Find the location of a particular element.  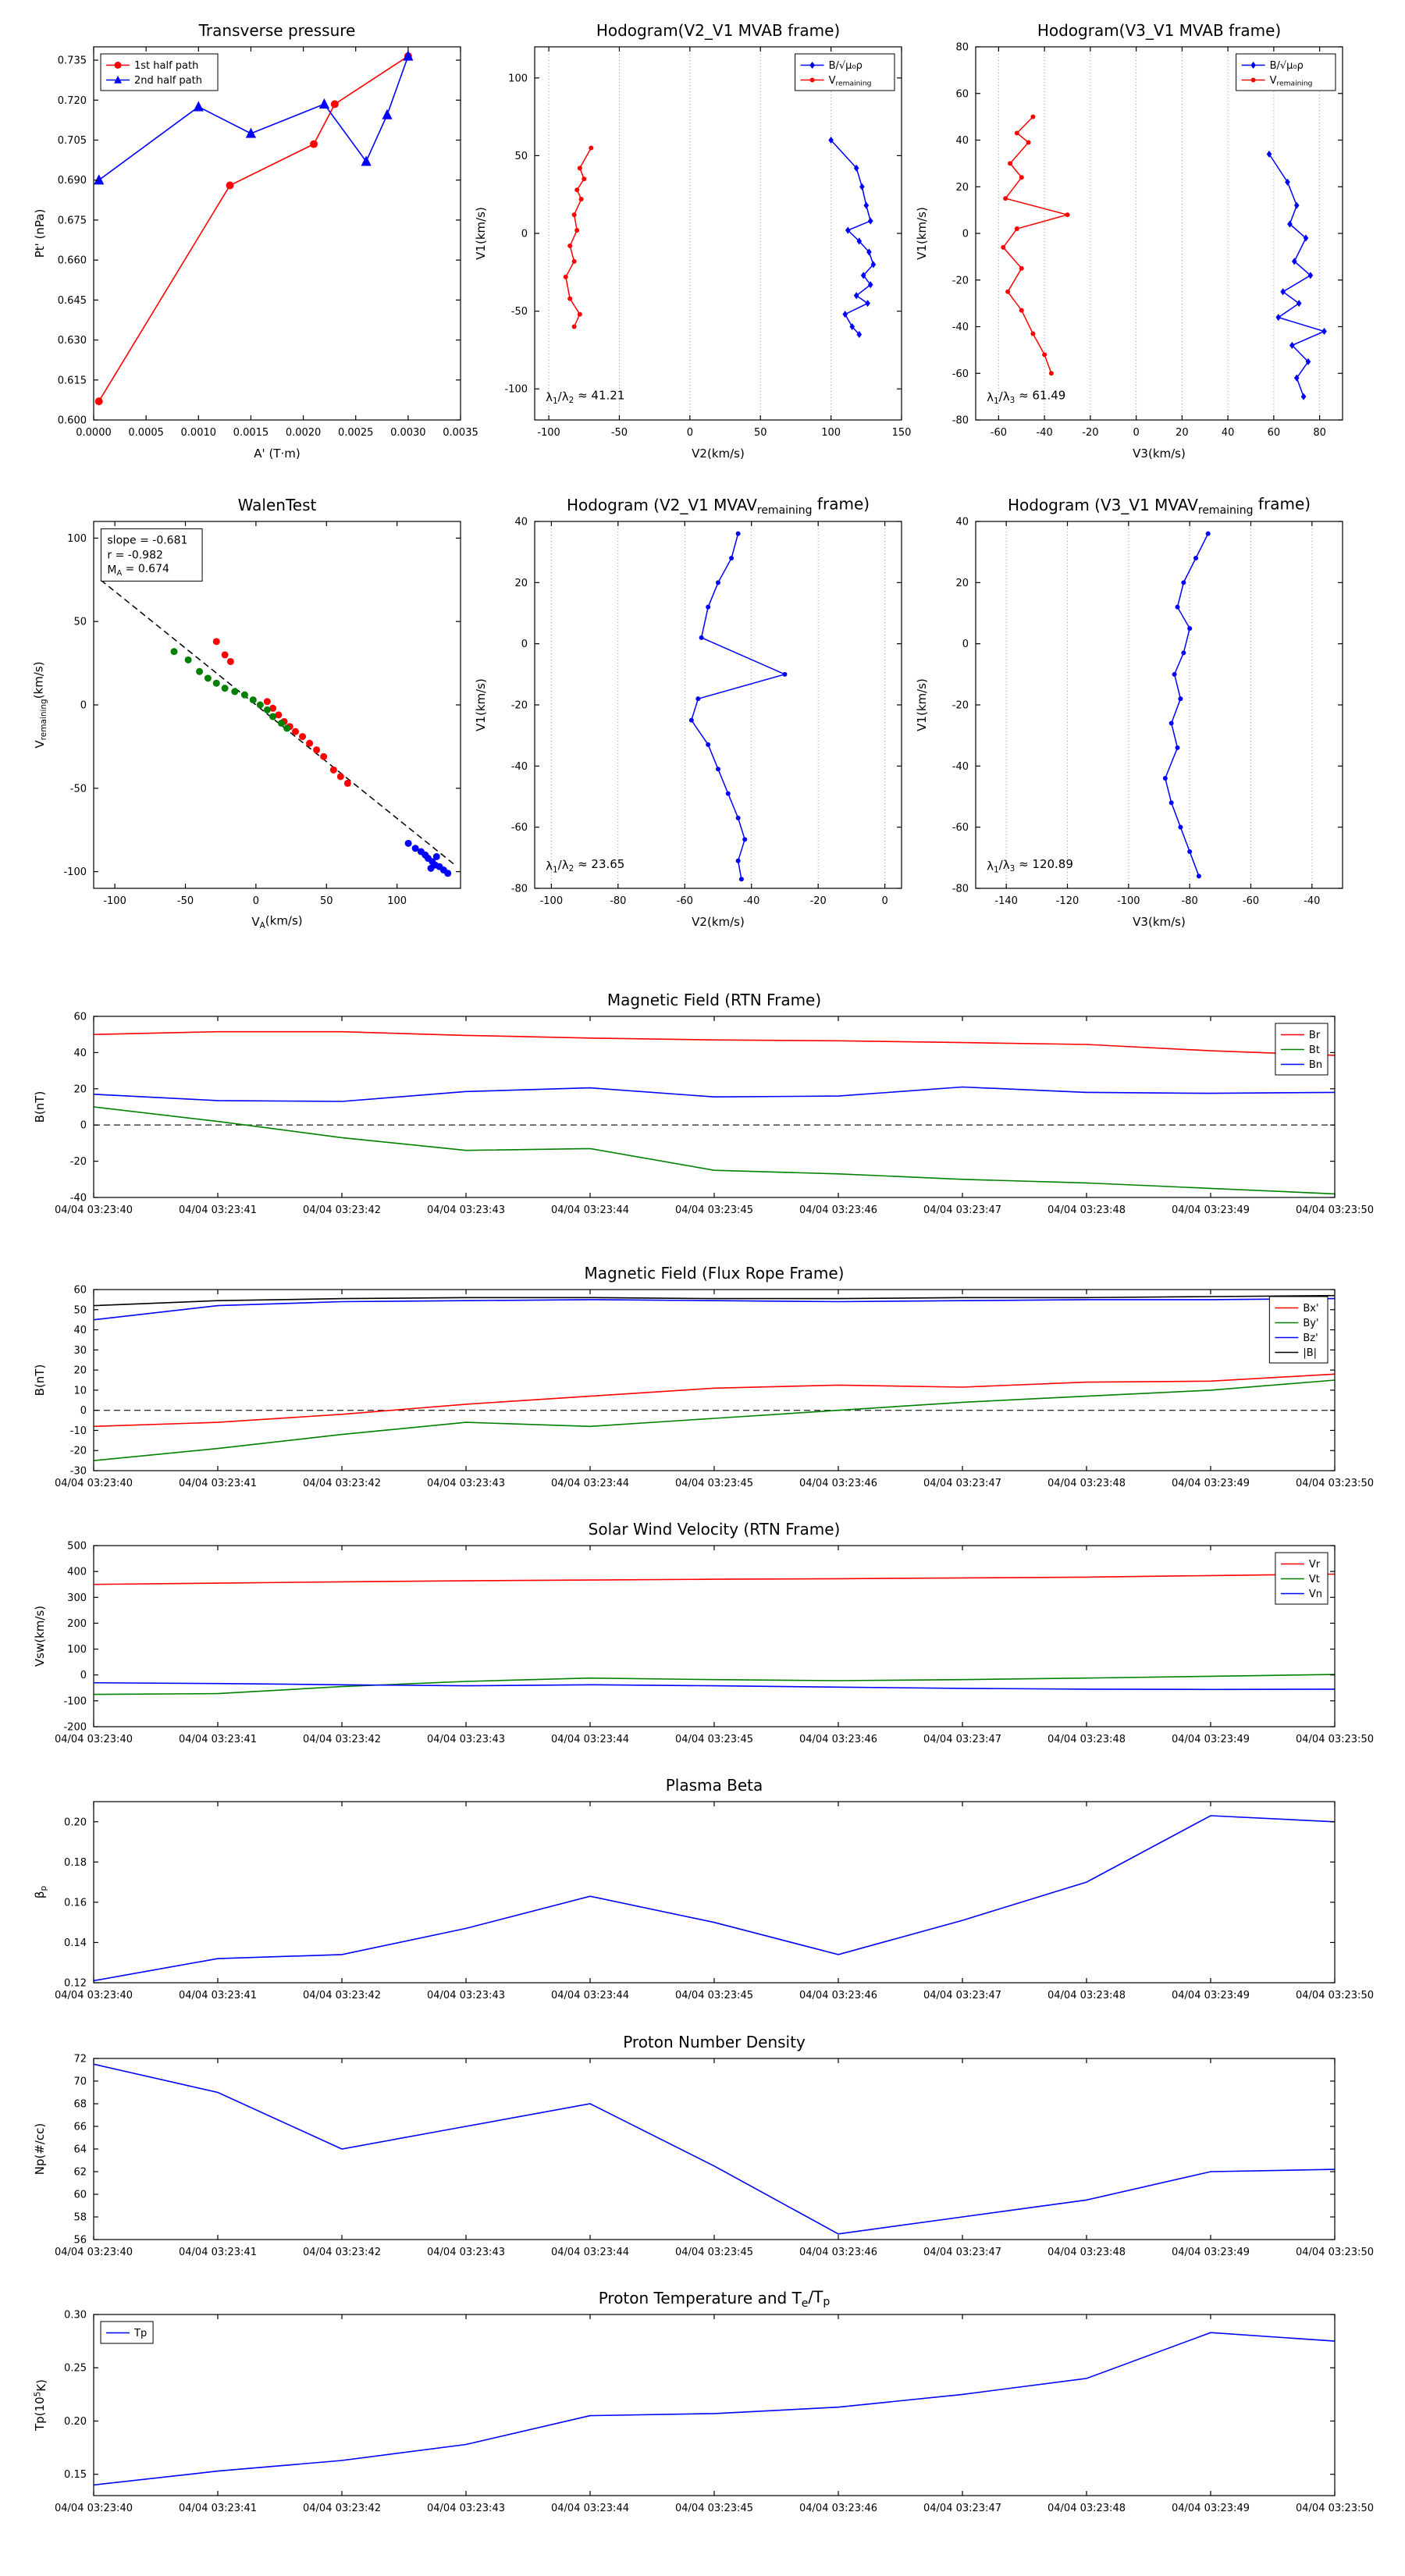

chart-title: Transverse pressure is located at coordinates (277, 30).